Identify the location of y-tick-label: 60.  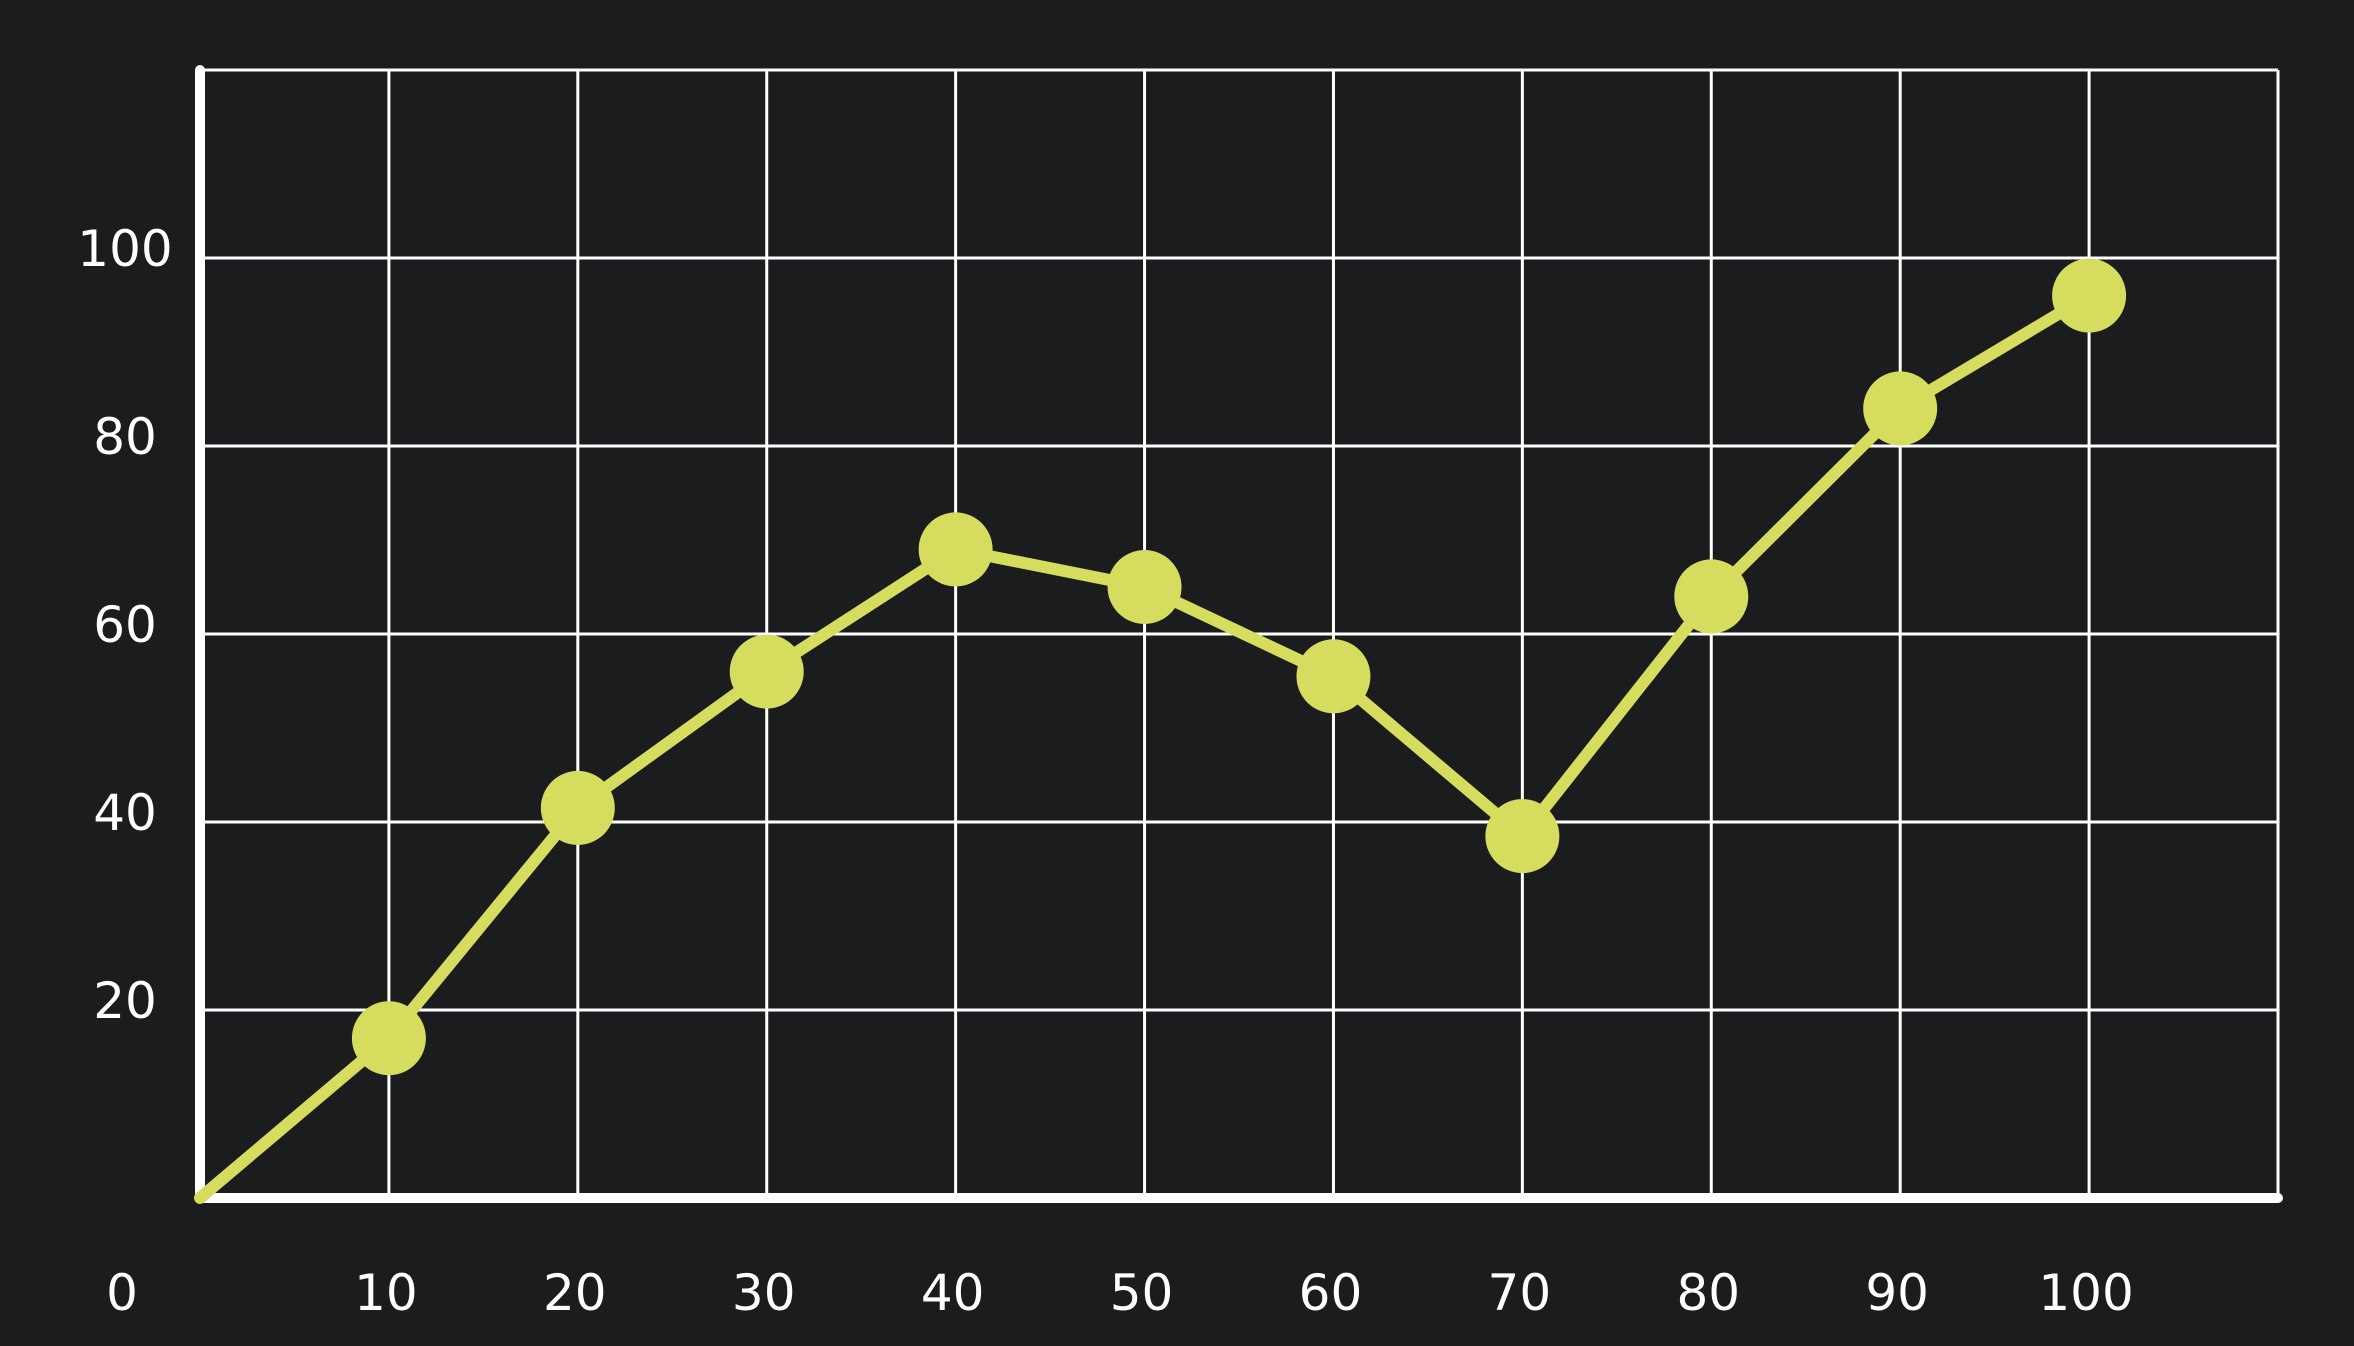
(125, 625).